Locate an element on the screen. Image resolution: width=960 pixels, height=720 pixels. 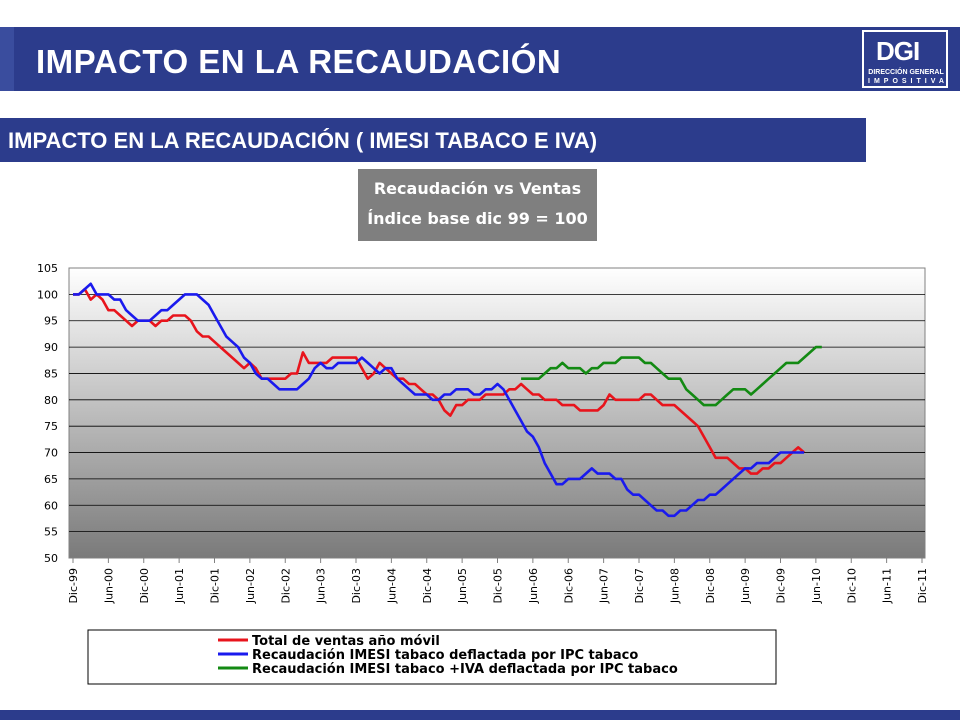
y-tick-label: 105 is located at coordinates (47, 268).